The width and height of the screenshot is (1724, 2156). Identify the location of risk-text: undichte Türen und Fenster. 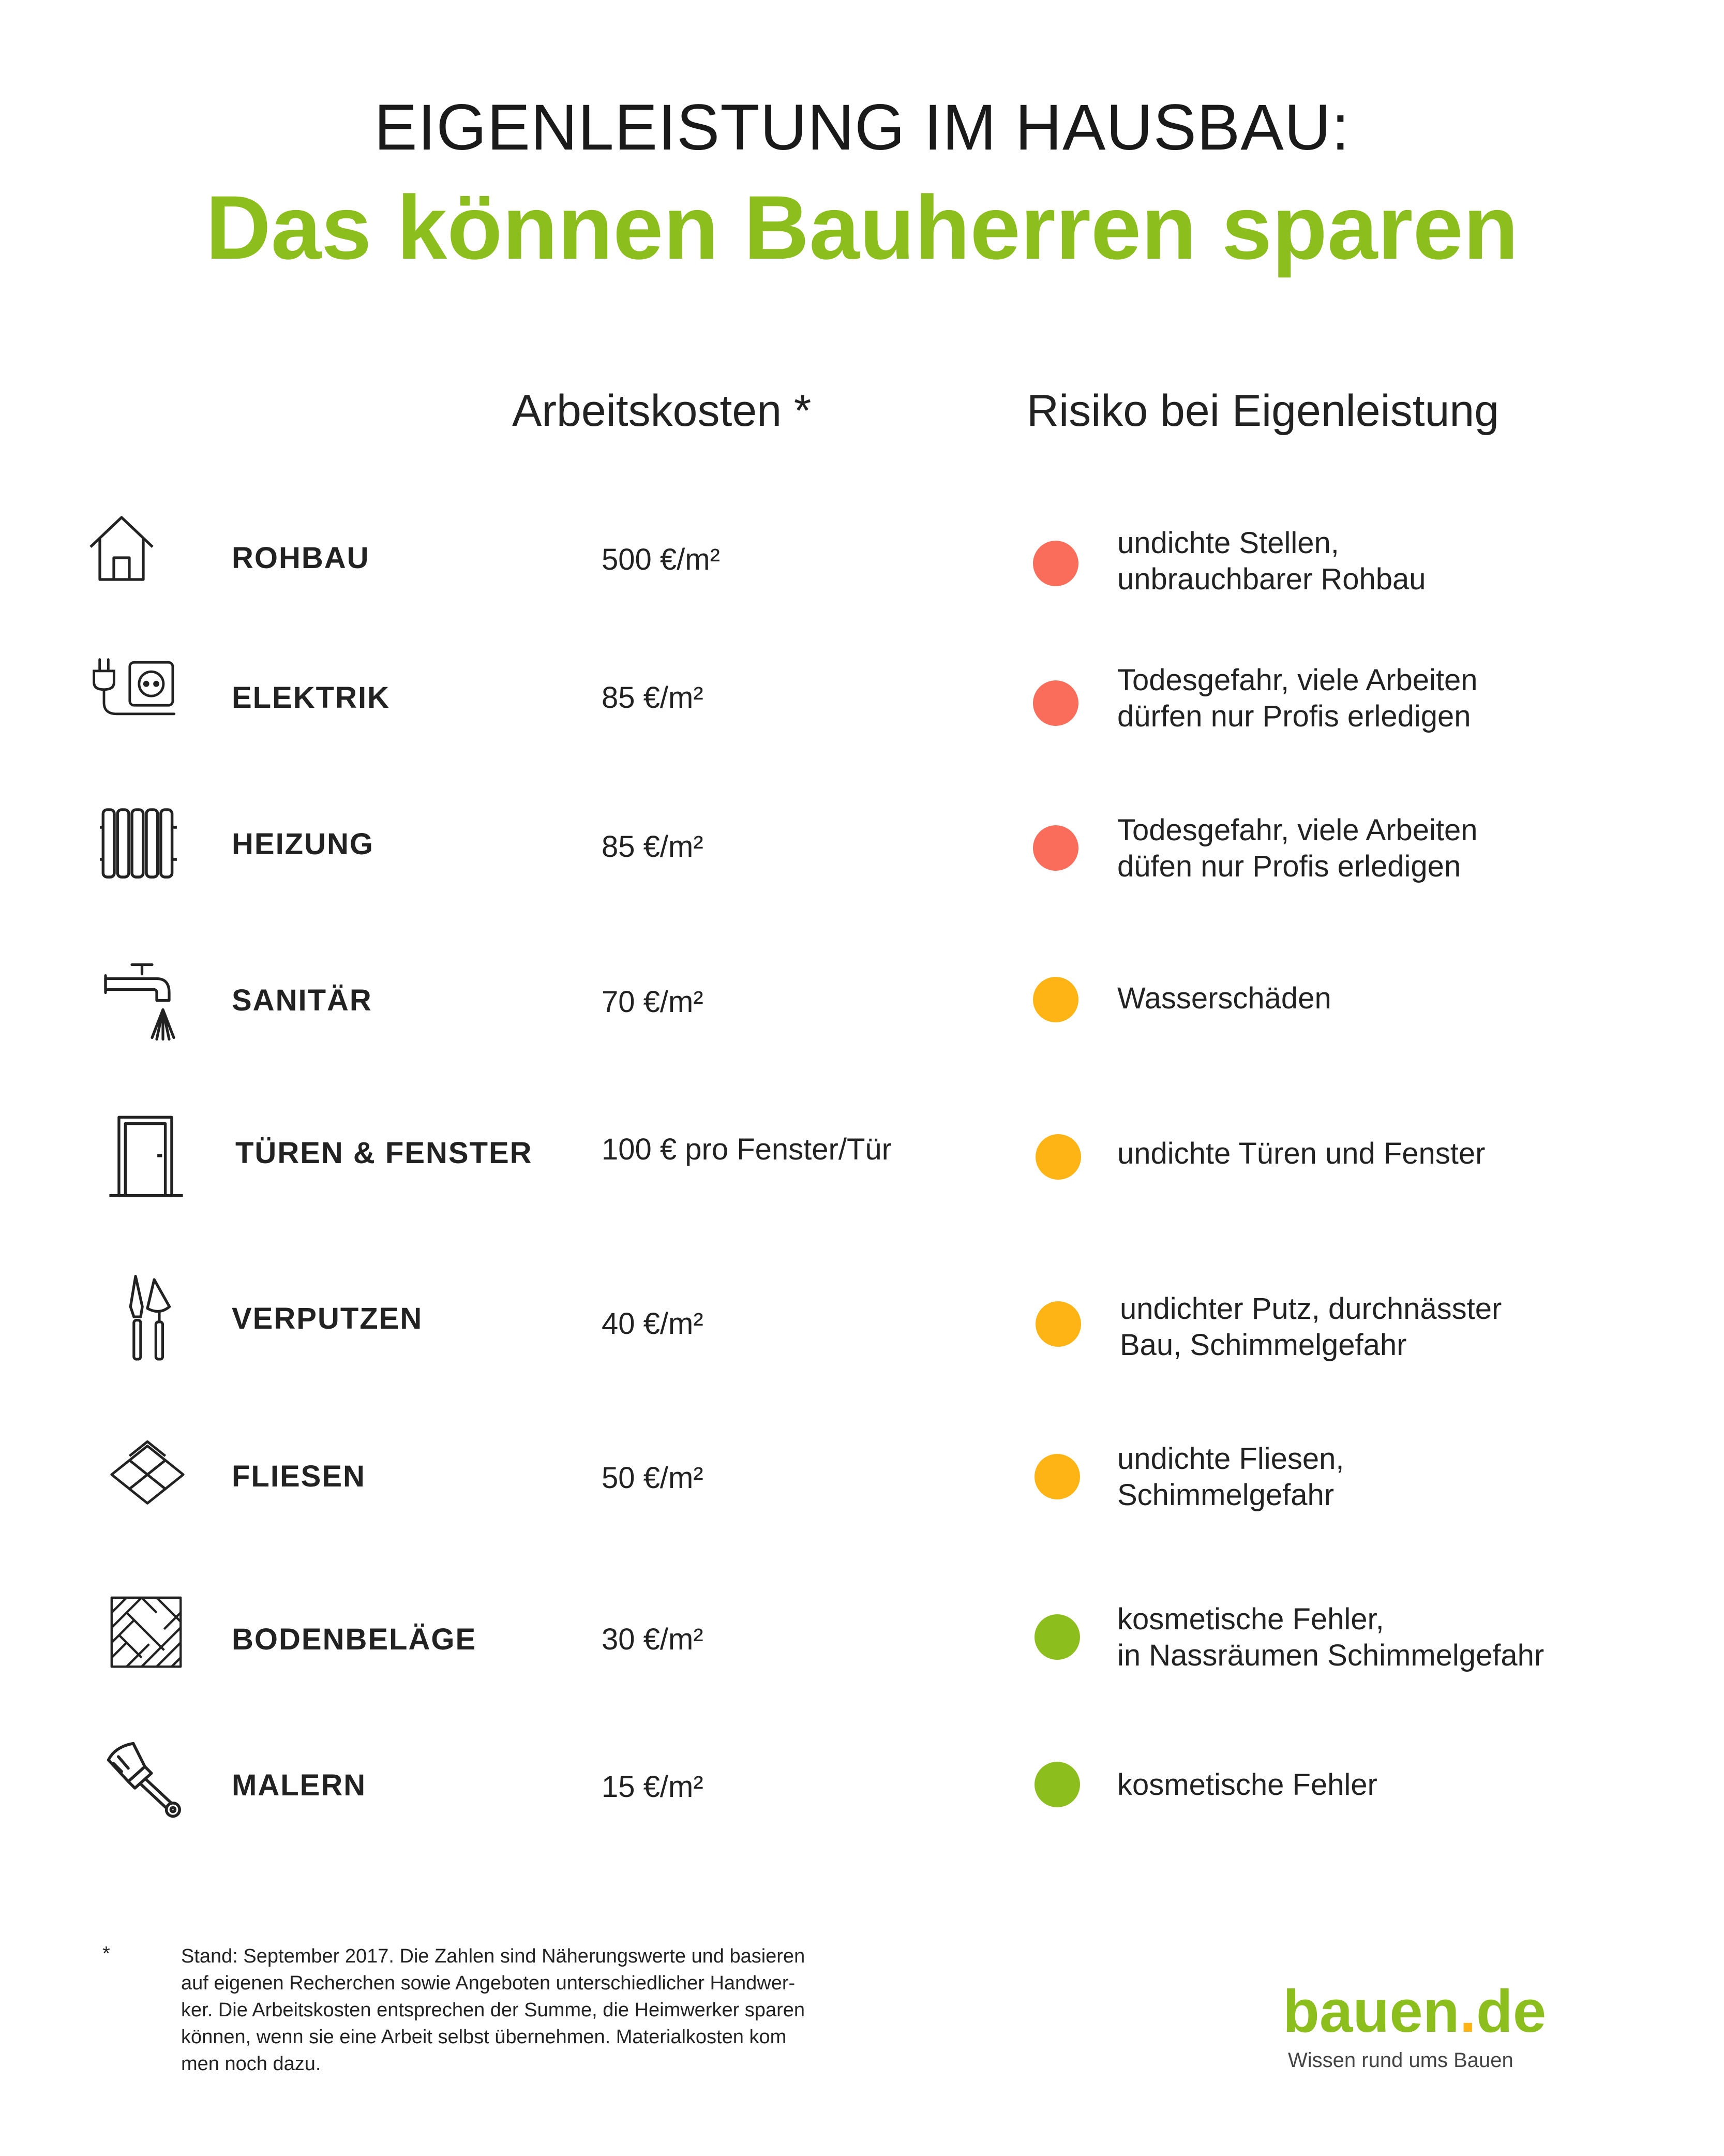
(1401, 1154).